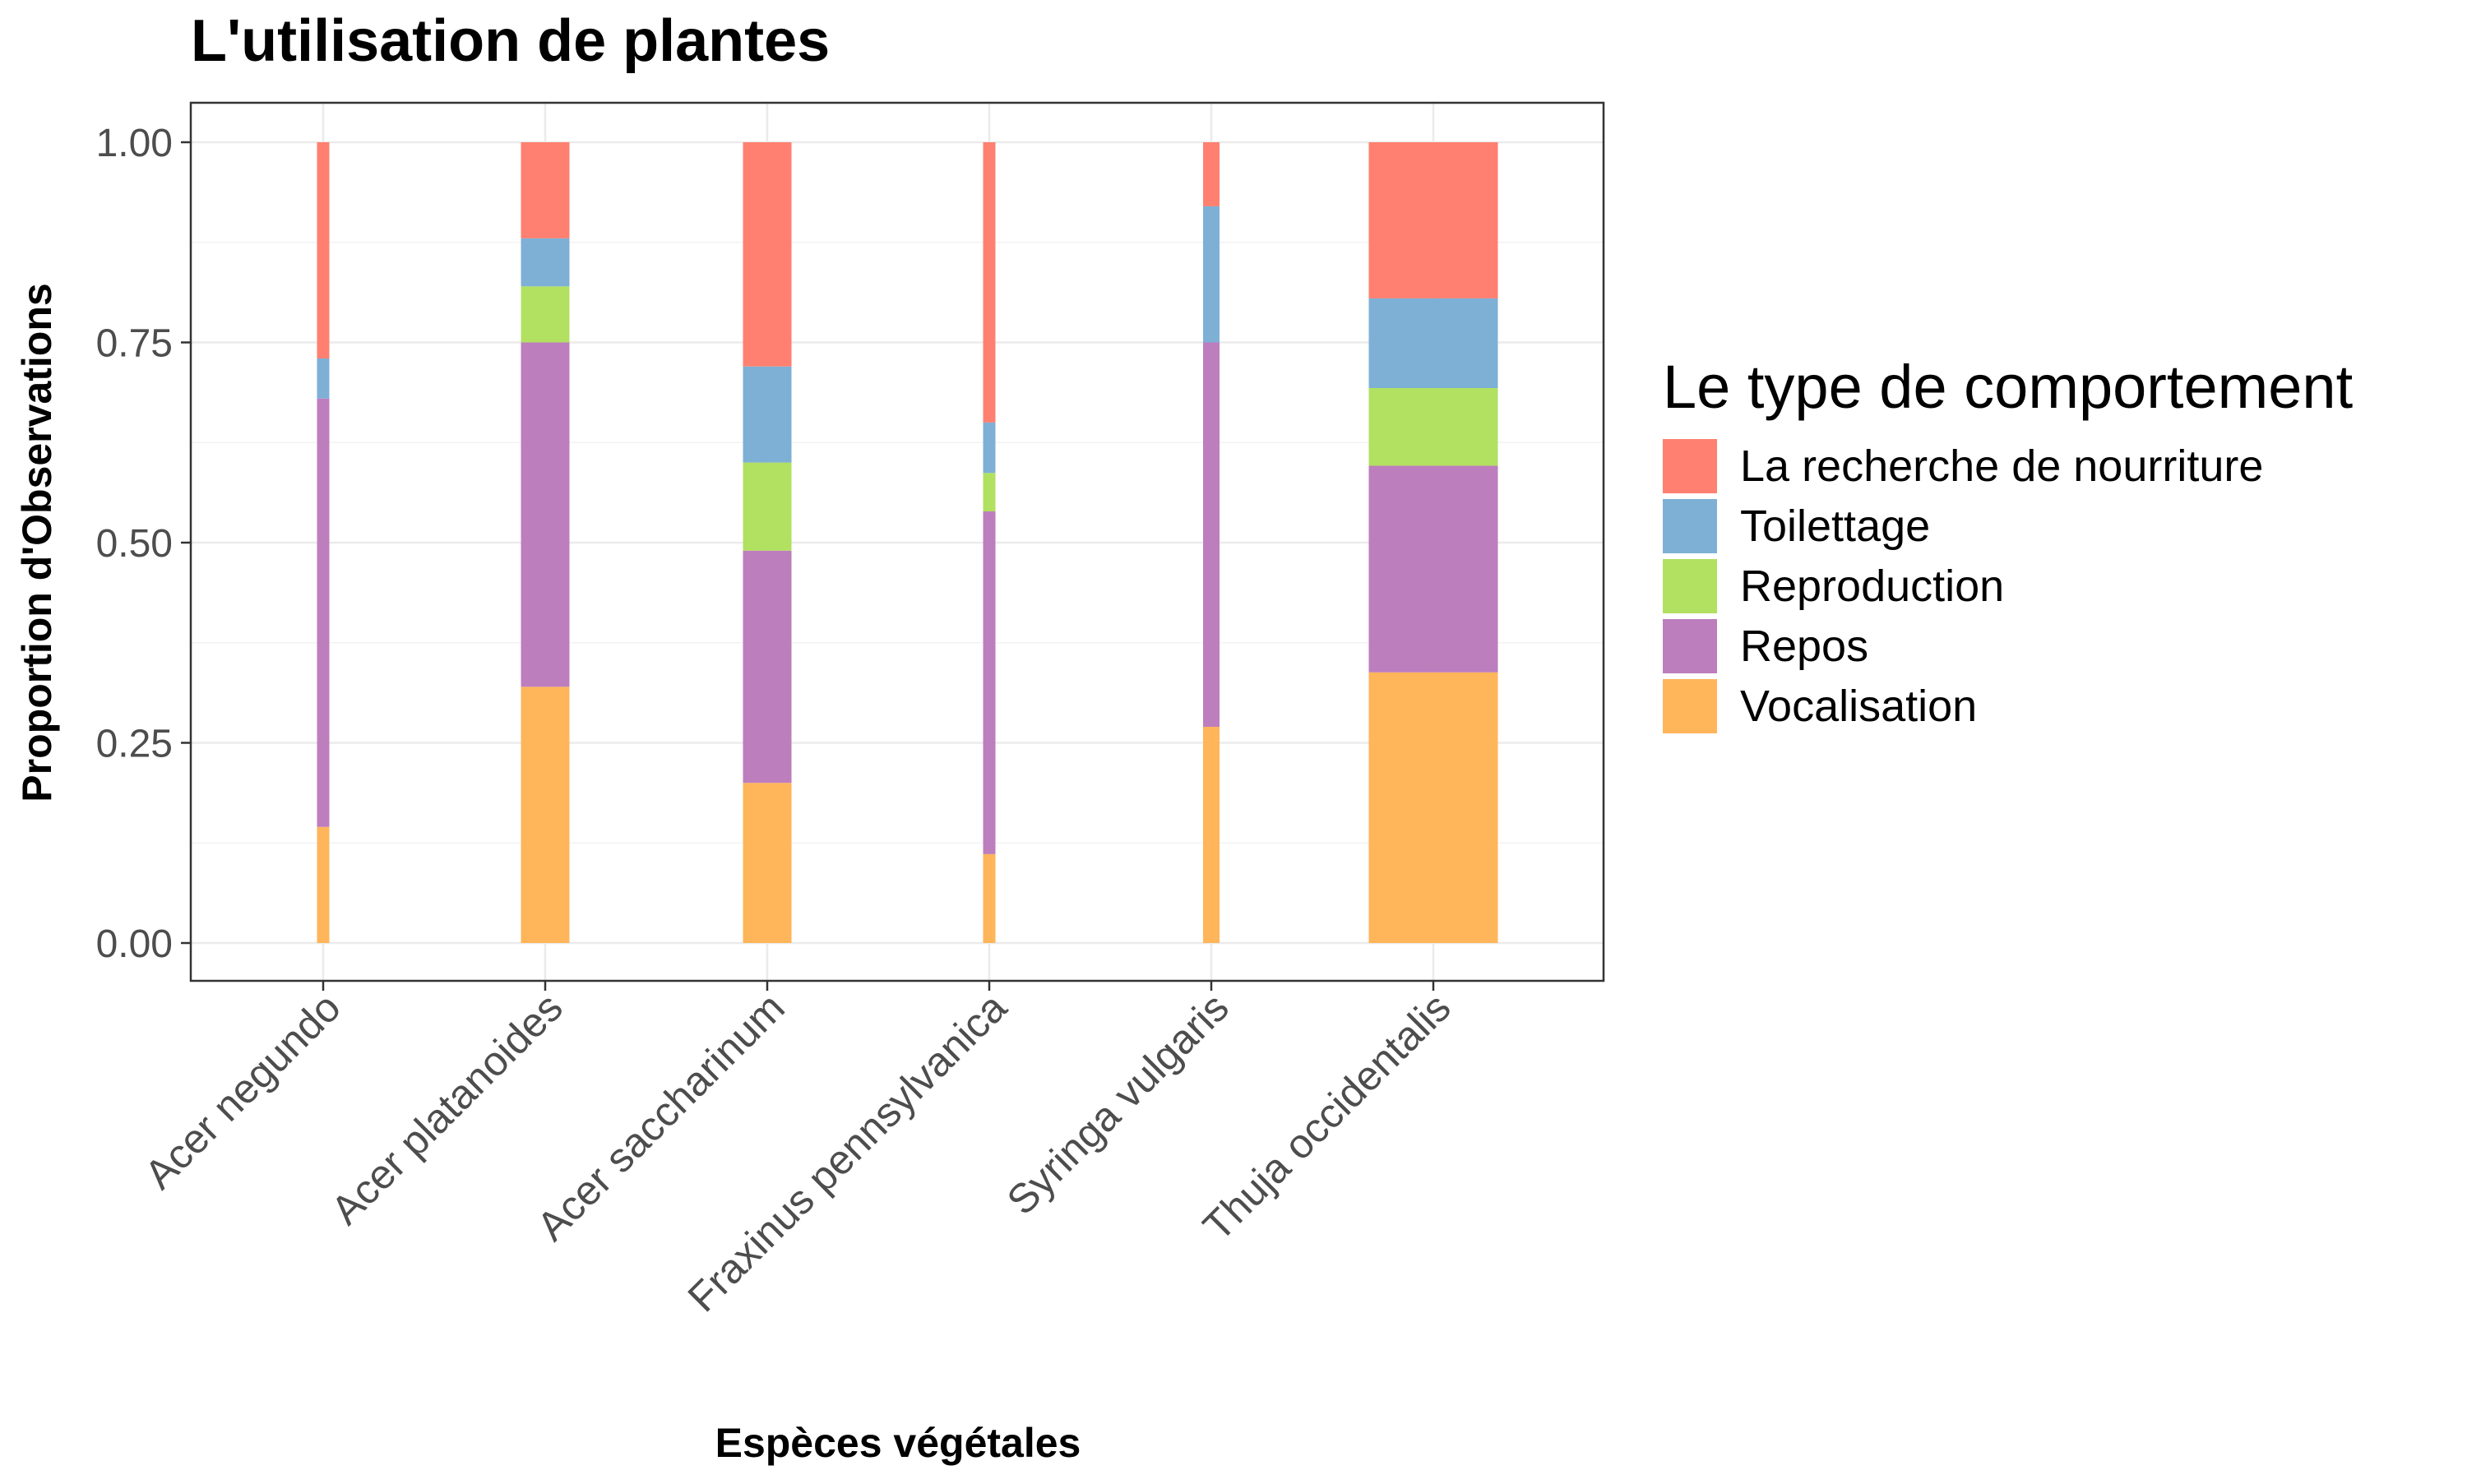 This screenshot has height=1484, width=2467. What do you see at coordinates (135, 143) in the screenshot?
I see `y-tick-label: 1.00` at bounding box center [135, 143].